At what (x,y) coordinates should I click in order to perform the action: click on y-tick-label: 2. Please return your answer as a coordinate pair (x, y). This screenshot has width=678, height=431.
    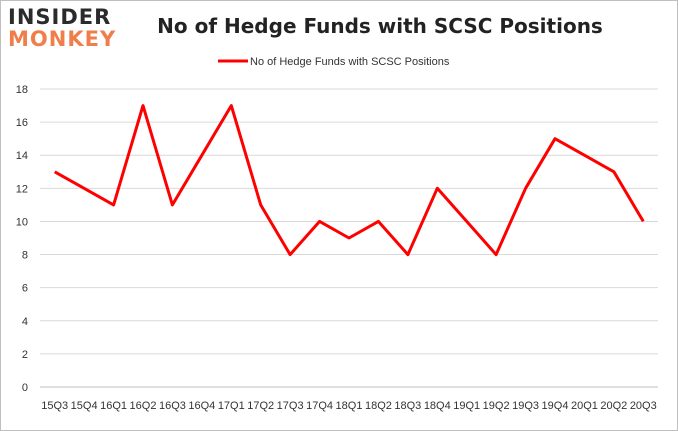
    Looking at the image, I should click on (25, 355).